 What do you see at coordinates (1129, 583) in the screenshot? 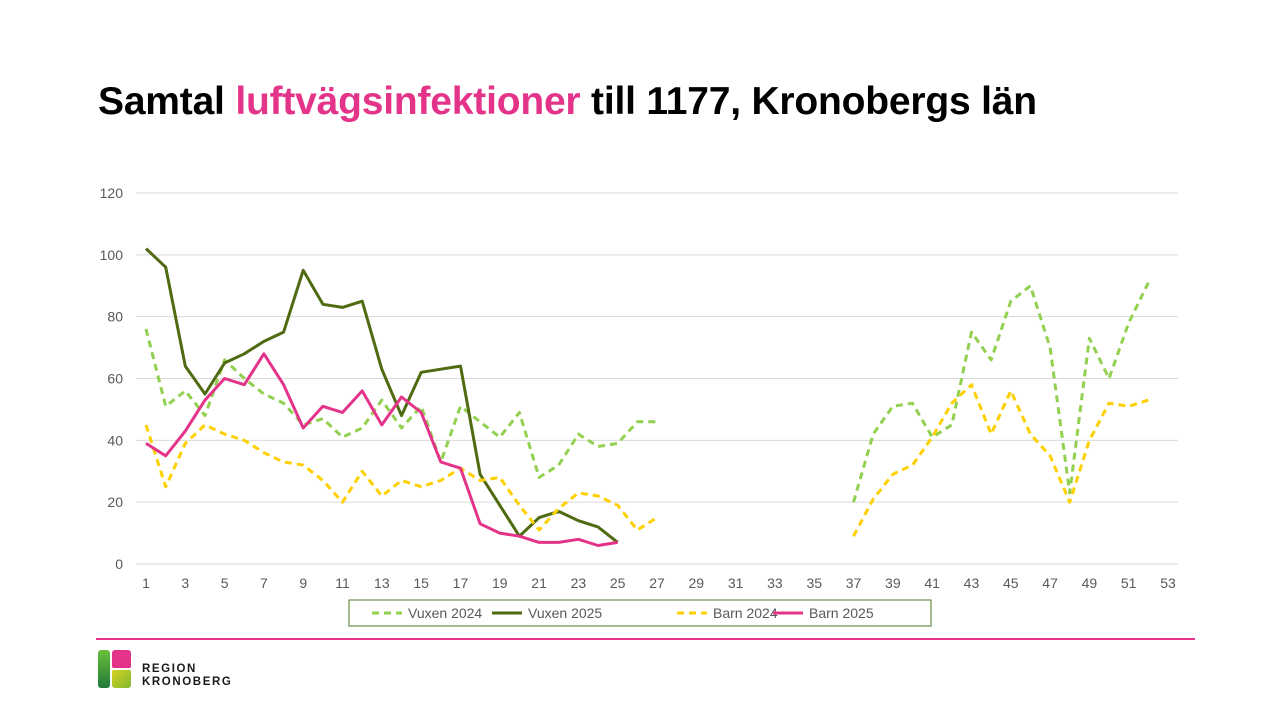
I see `x-tick-label: 51` at bounding box center [1129, 583].